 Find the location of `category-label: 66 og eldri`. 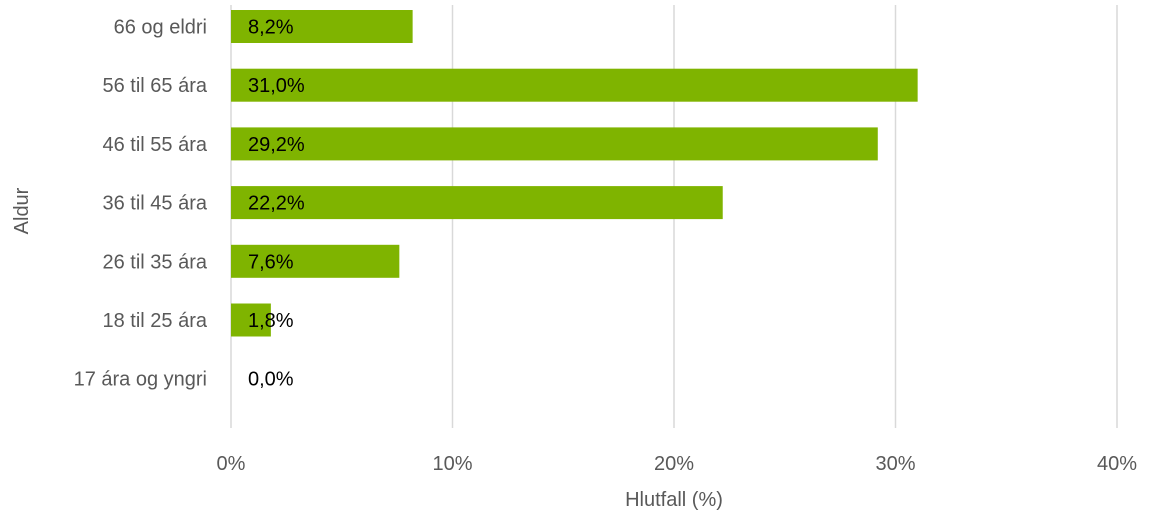

category-label: 66 og eldri is located at coordinates (160, 28).